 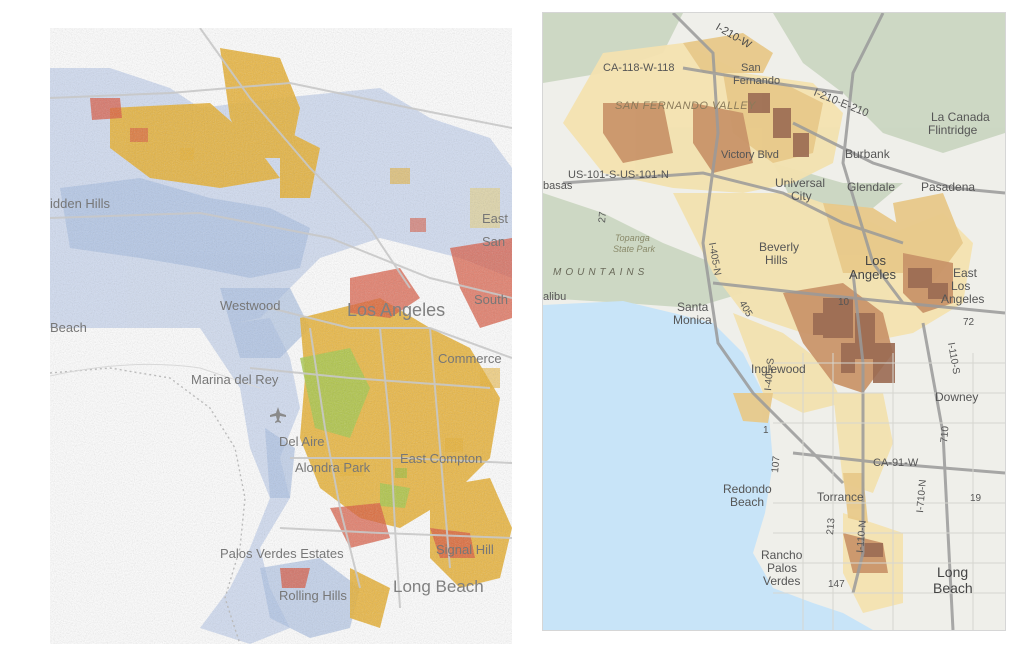 What do you see at coordinates (831, 526) in the screenshot?
I see `label-213: 213` at bounding box center [831, 526].